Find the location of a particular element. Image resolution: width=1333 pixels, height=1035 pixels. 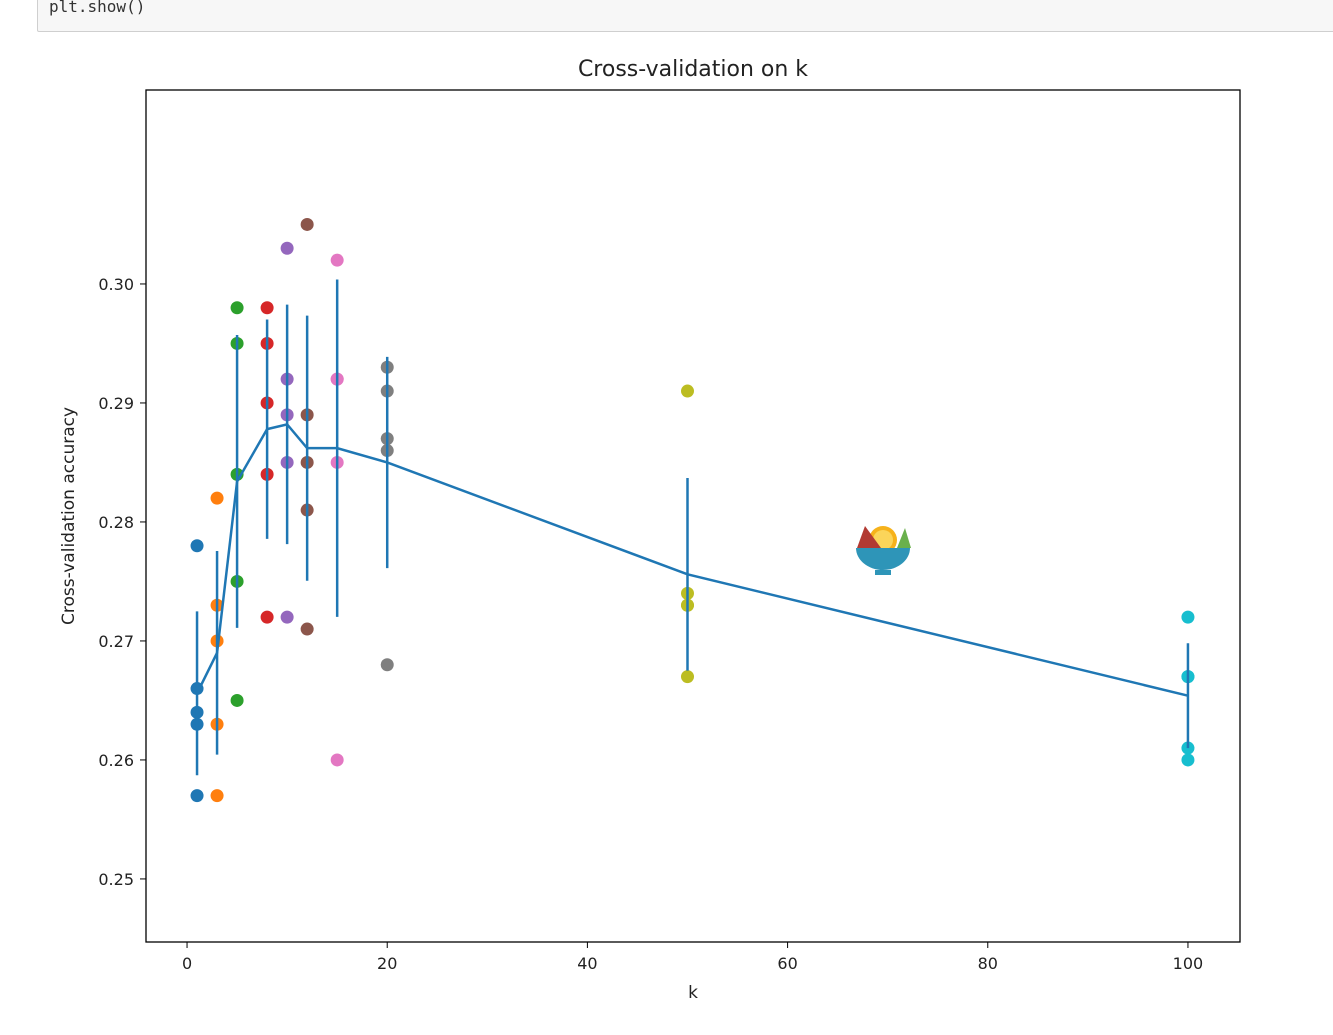

y-tick-label: 0.28 is located at coordinates (116, 522).